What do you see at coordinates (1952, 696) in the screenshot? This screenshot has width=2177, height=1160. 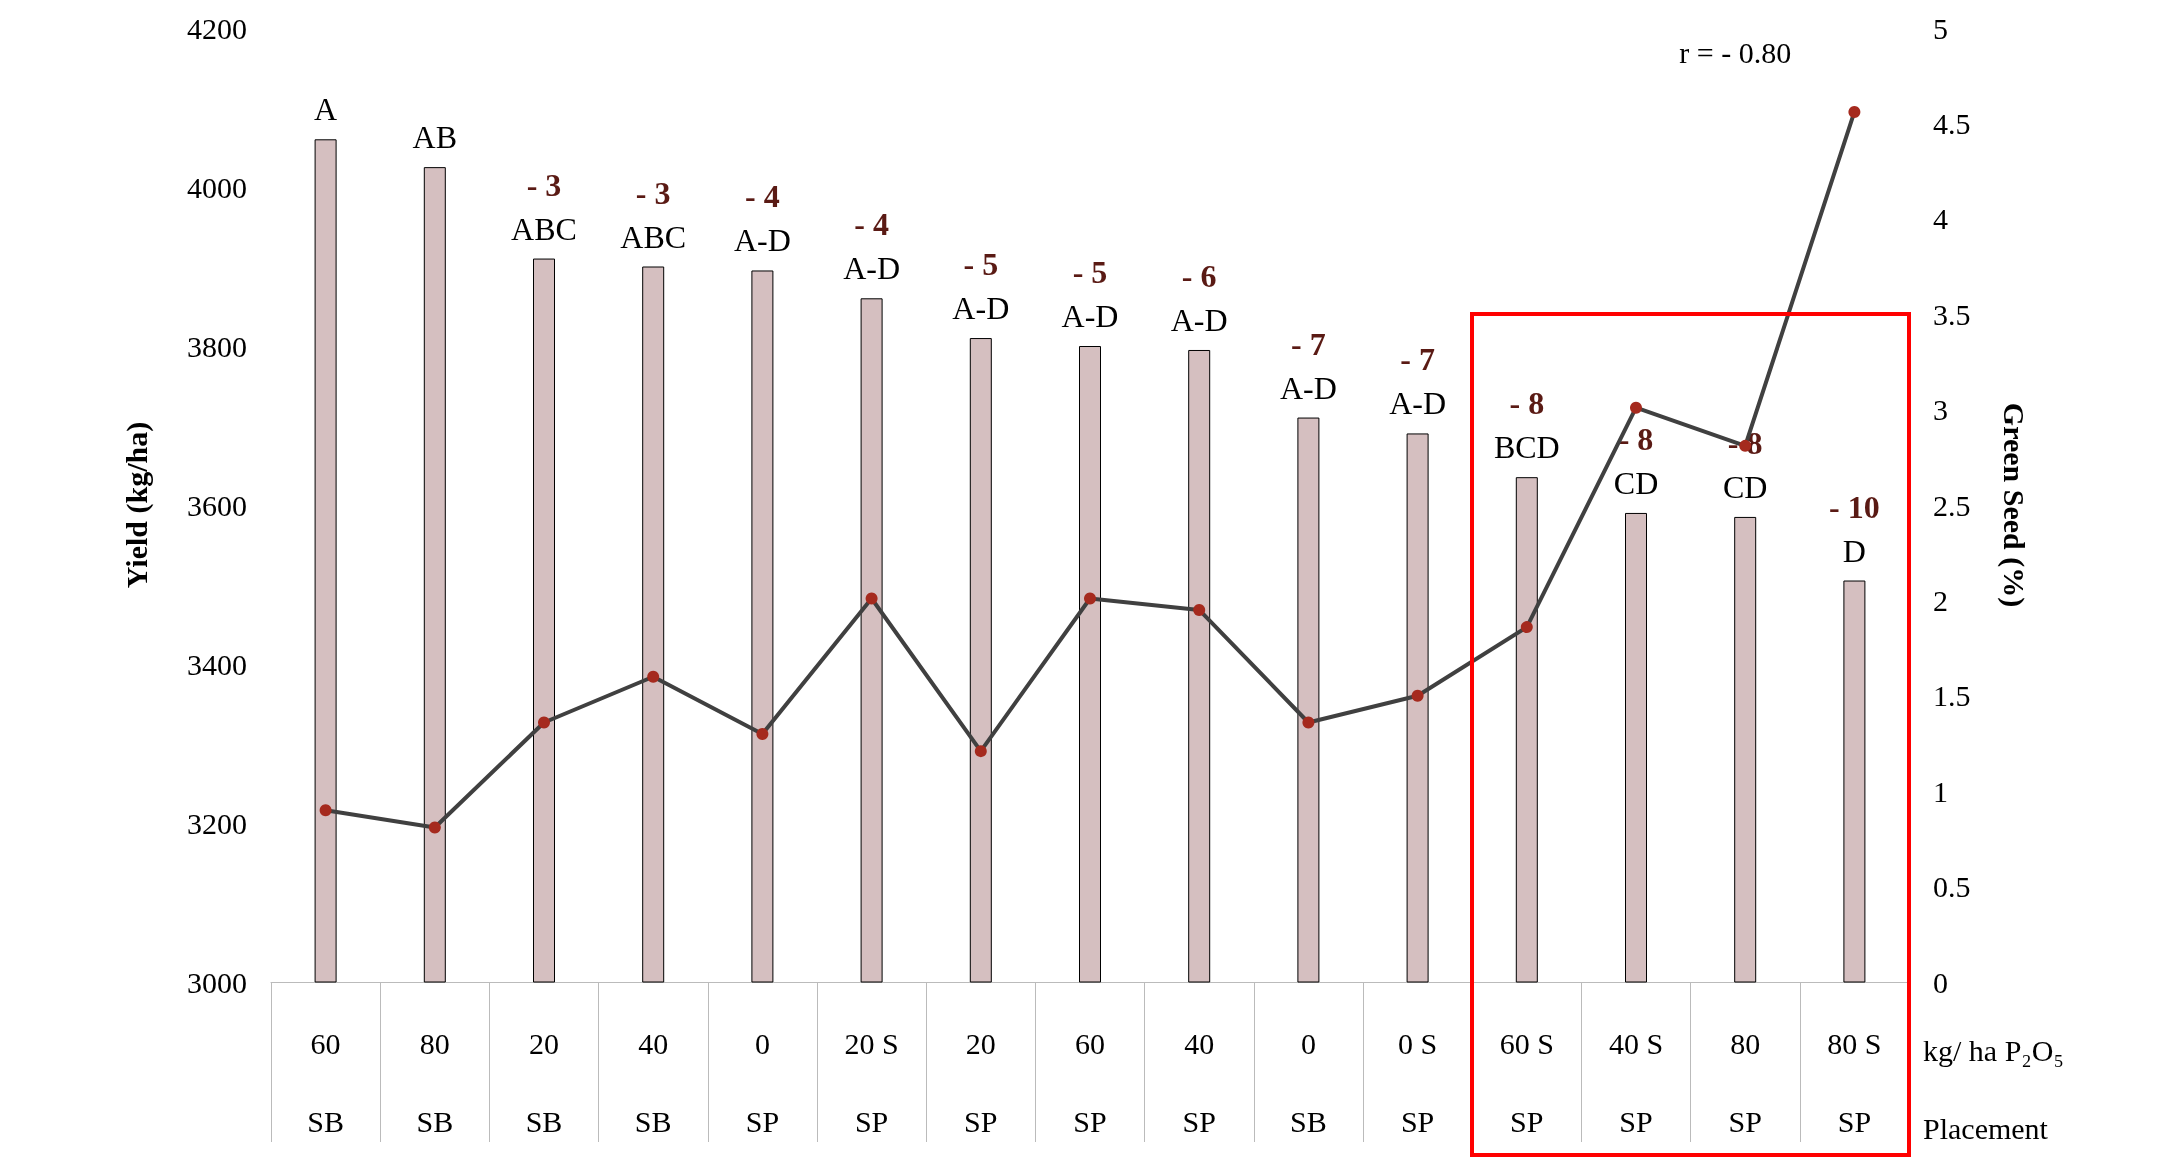 I see `y2-tick-label: 1.5` at bounding box center [1952, 696].